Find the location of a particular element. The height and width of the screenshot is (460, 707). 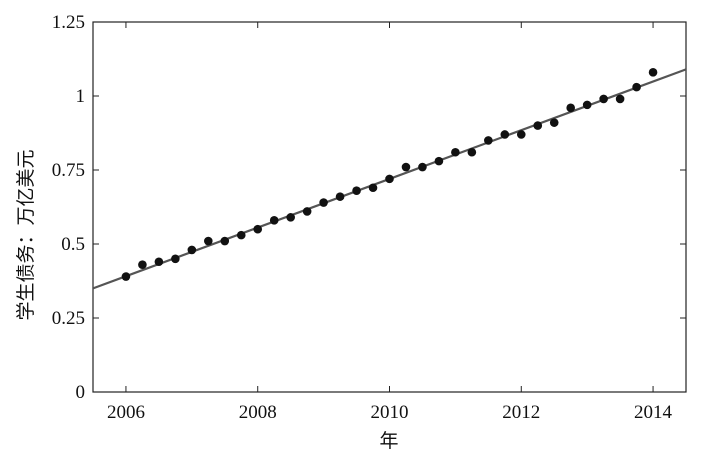

x-tick-label: 2012 is located at coordinates (521, 412).